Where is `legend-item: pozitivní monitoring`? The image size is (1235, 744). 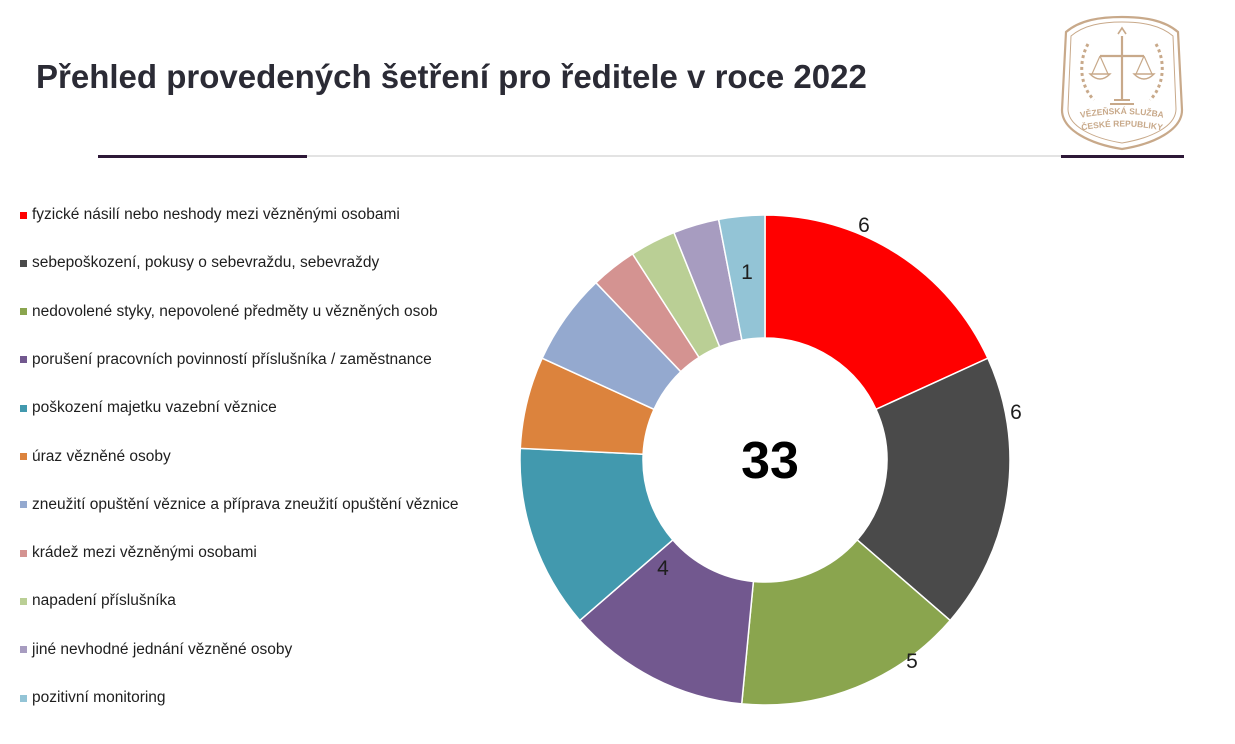 legend-item: pozitivní monitoring is located at coordinates (93, 698).